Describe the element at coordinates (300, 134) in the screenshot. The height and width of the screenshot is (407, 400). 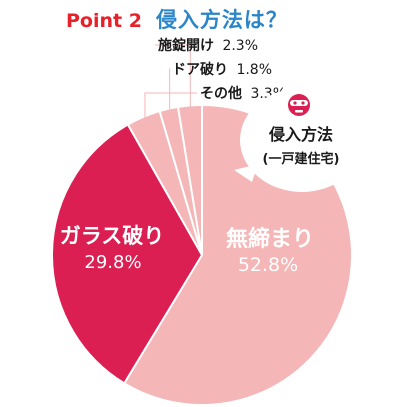
I see `bubble-line1: 侵入方法` at that location.